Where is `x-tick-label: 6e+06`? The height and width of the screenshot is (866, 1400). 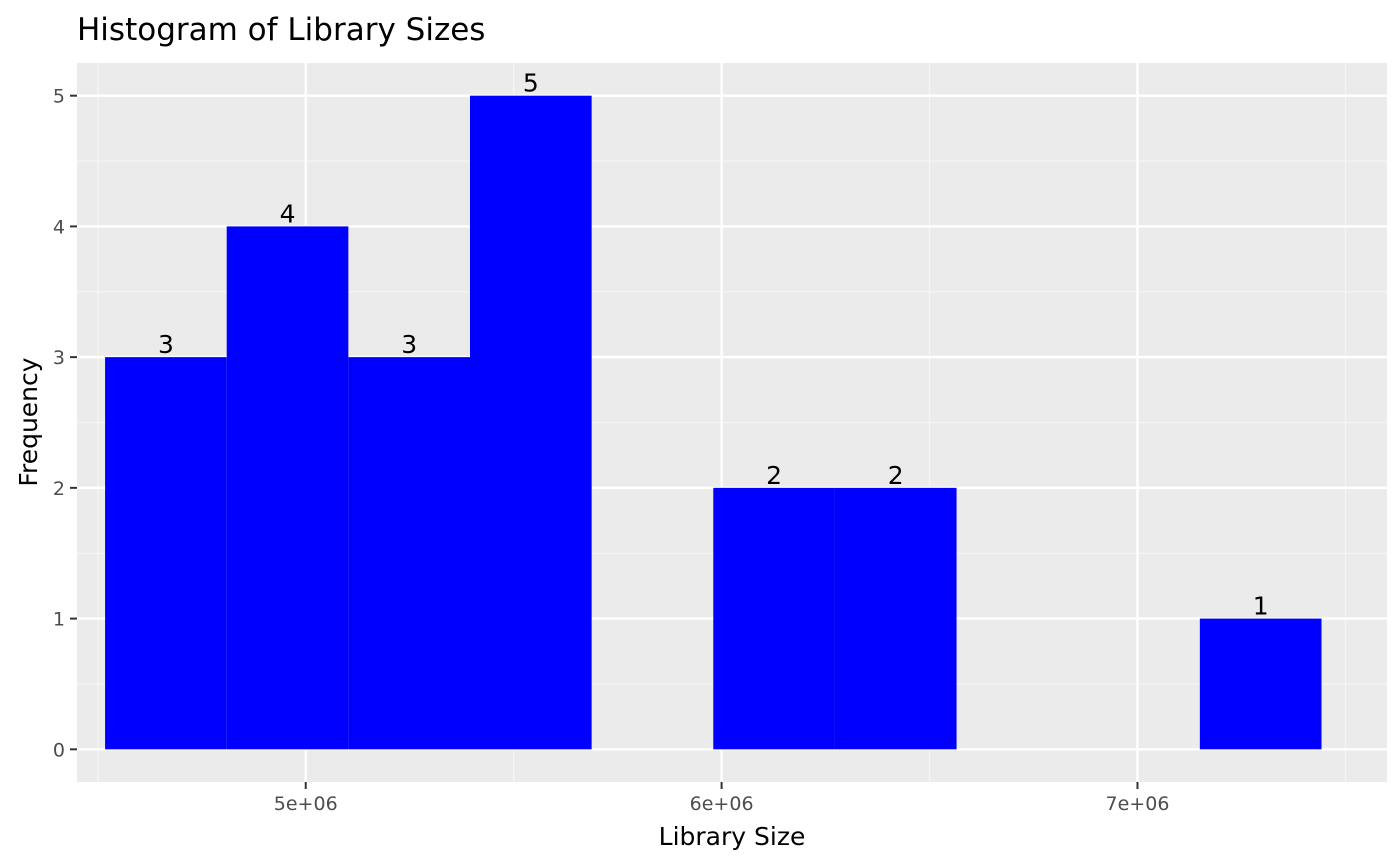 x-tick-label: 6e+06 is located at coordinates (722, 804).